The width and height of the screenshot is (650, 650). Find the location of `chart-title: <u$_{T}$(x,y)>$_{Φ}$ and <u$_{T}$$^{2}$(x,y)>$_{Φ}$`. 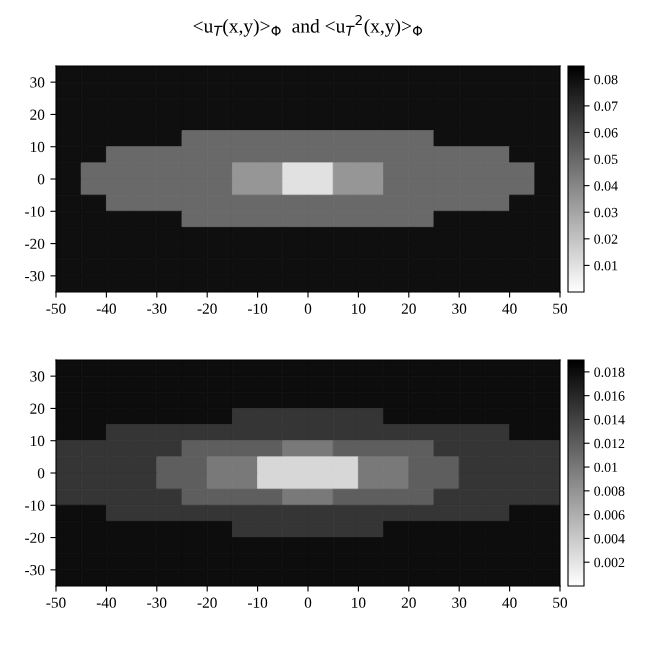

chart-title: <u$_{T}$(x,y)>$_{Φ}$ and <u$_{T}$$^{2}$(x,y)>$_{Φ}$ is located at coordinates (308, 25).